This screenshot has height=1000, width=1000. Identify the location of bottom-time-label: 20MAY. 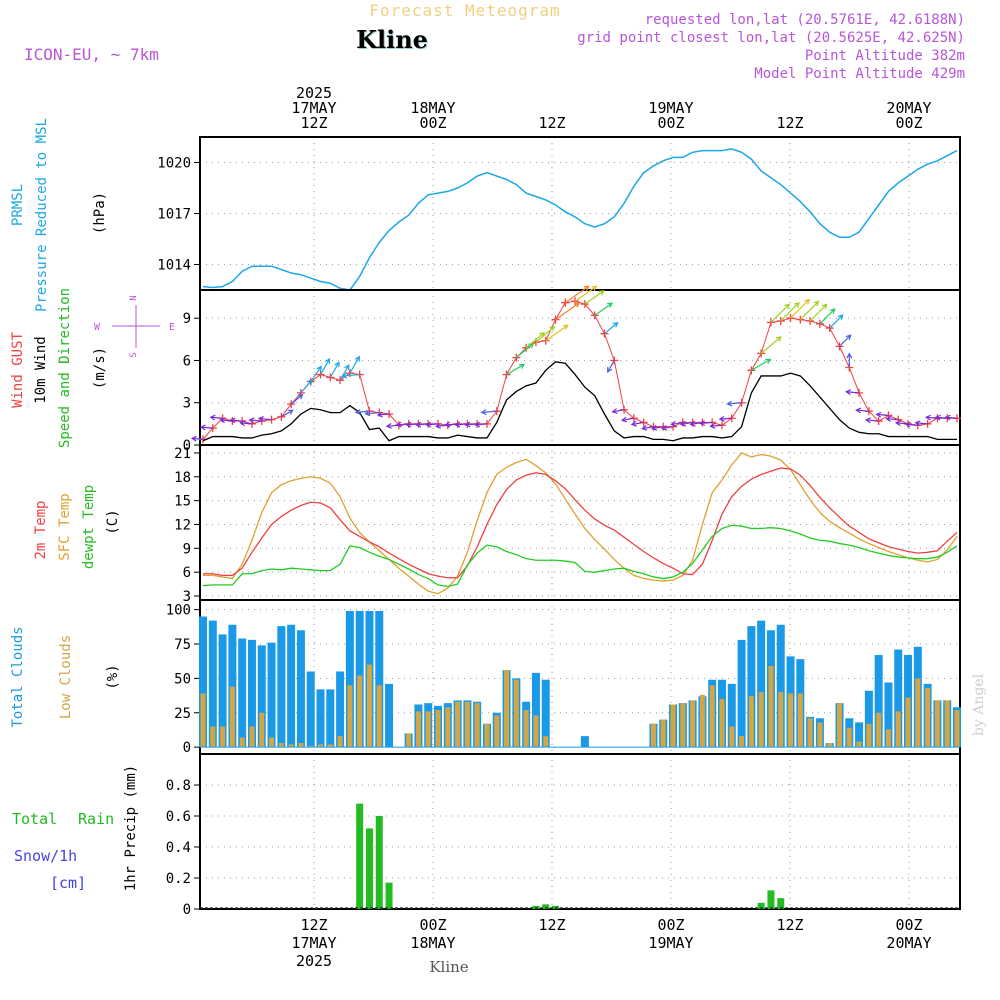
(908, 943).